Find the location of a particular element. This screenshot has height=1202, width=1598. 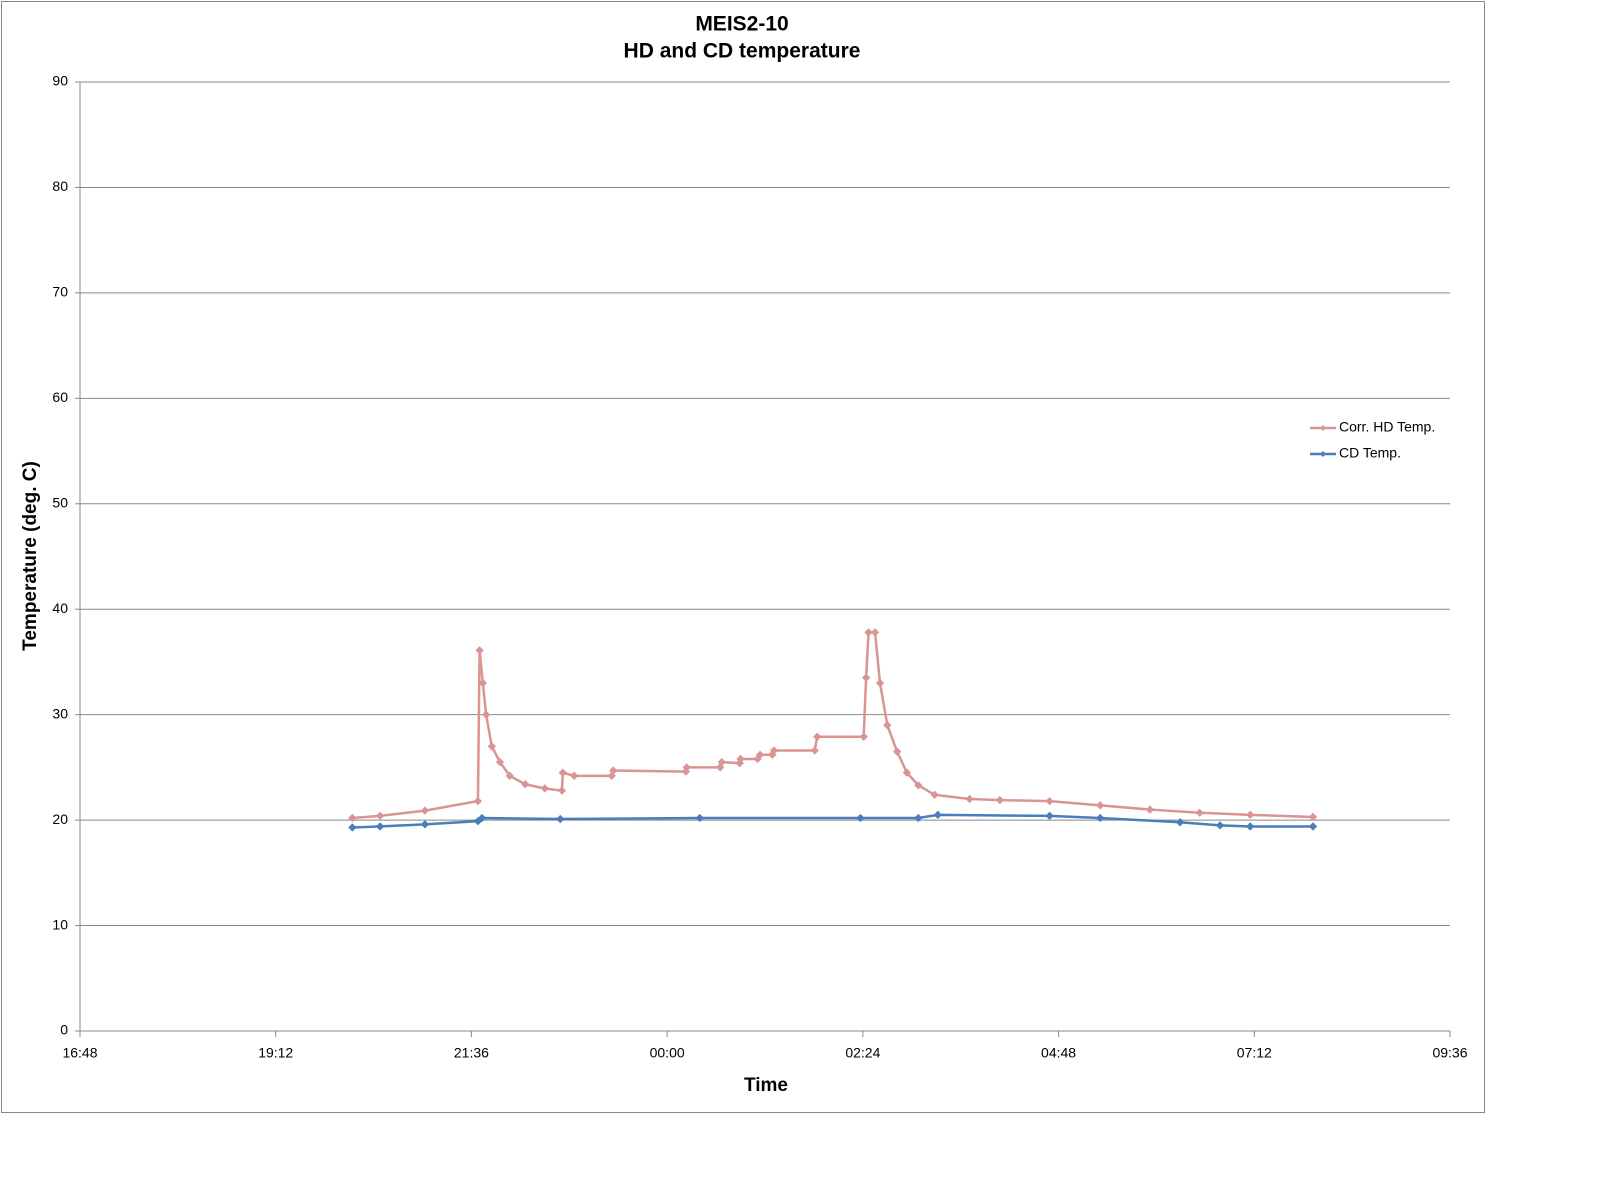

y-tick-label: 10 is located at coordinates (60, 924).